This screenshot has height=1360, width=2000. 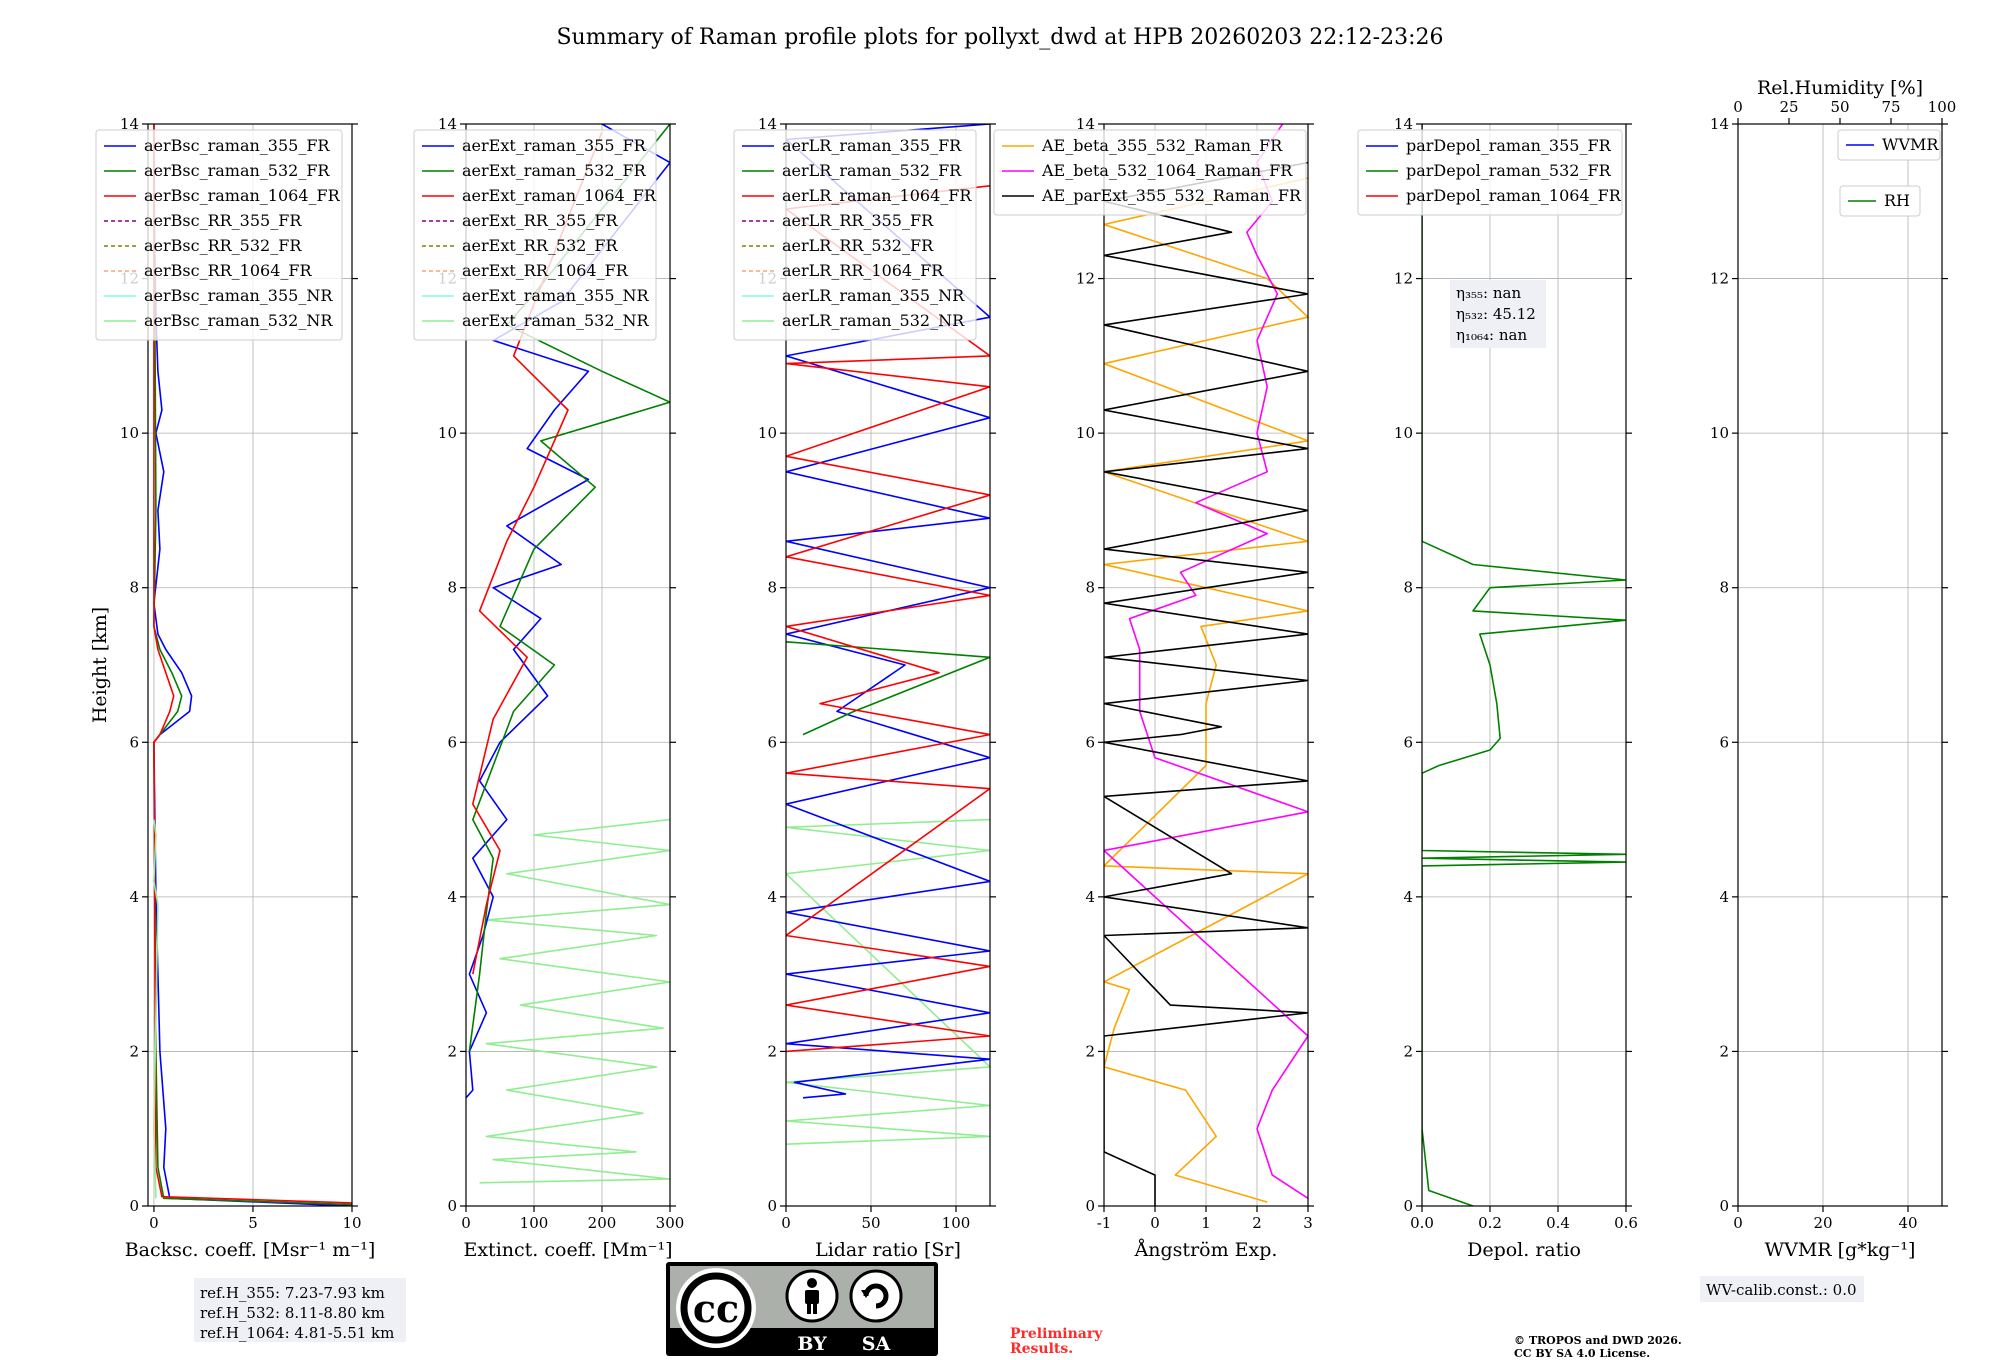 I want to click on legend-entry: aerExt_RR_355_FR, so click(x=540, y=220).